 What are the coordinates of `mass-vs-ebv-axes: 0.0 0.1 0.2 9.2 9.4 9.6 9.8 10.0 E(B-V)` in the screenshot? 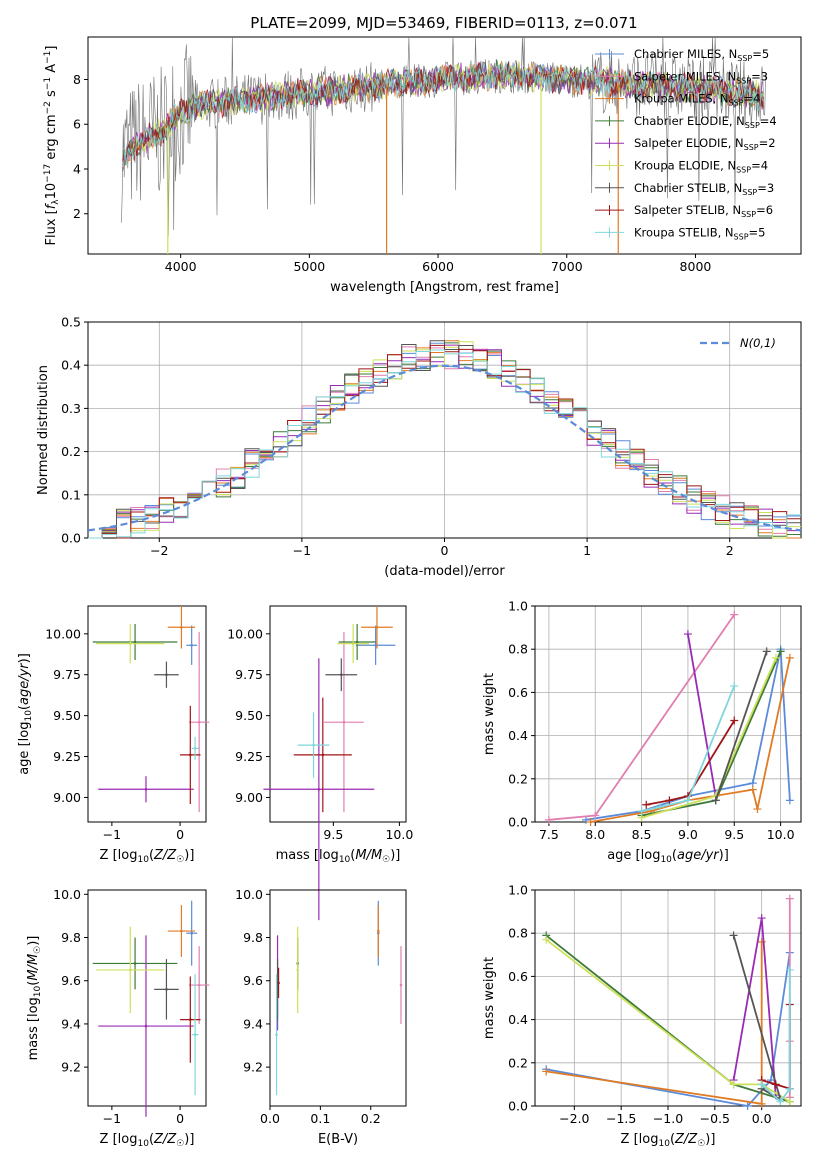 It's located at (321, 1017).